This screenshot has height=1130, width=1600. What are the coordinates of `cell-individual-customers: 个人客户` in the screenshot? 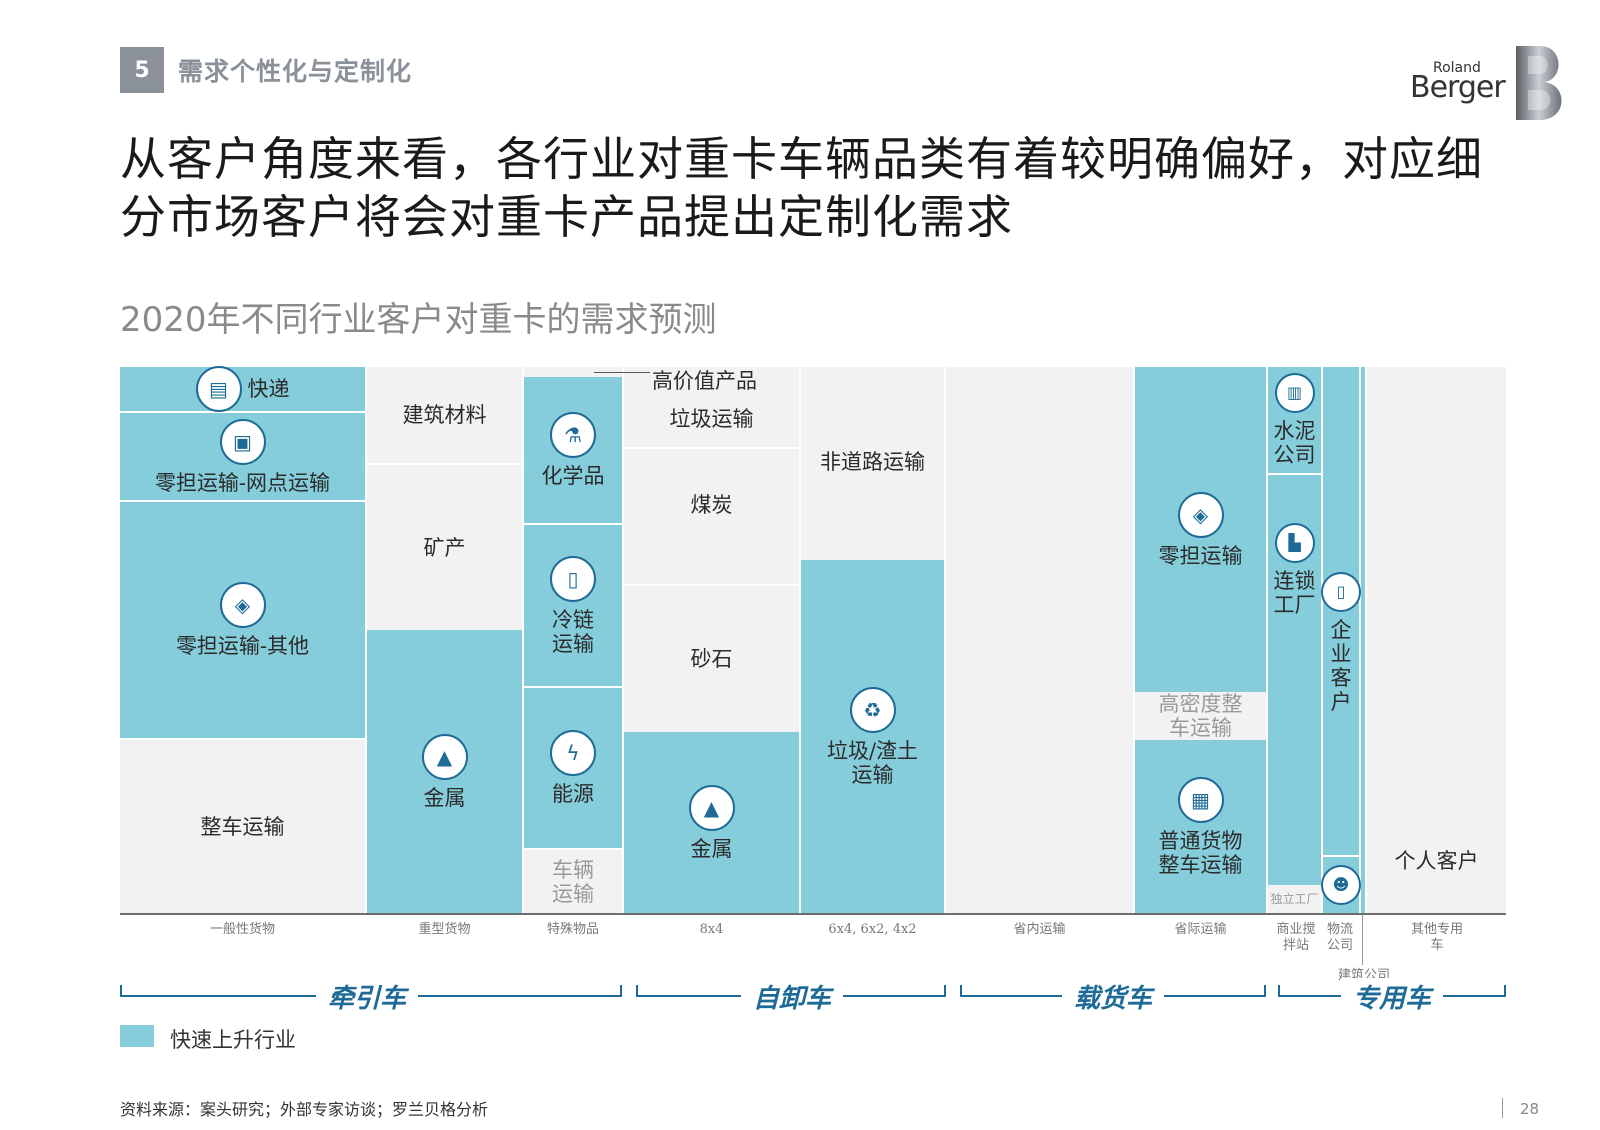 It's located at (1436, 640).